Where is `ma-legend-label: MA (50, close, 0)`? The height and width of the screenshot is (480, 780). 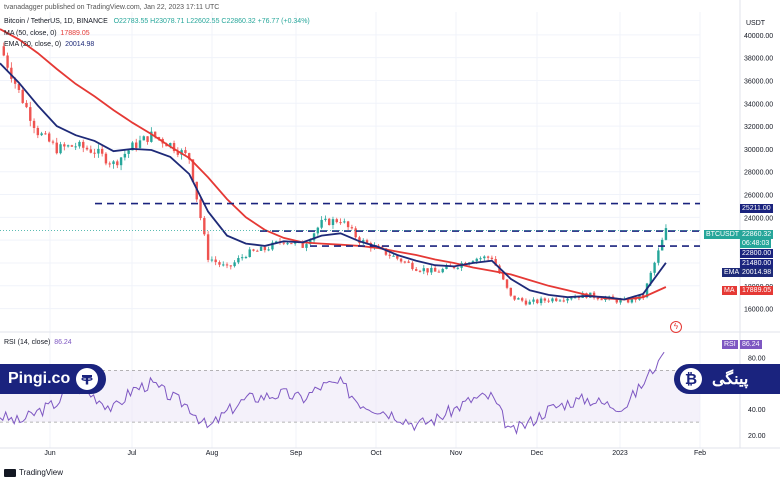
ma-legend-label: MA (50, close, 0) is located at coordinates (30, 33).